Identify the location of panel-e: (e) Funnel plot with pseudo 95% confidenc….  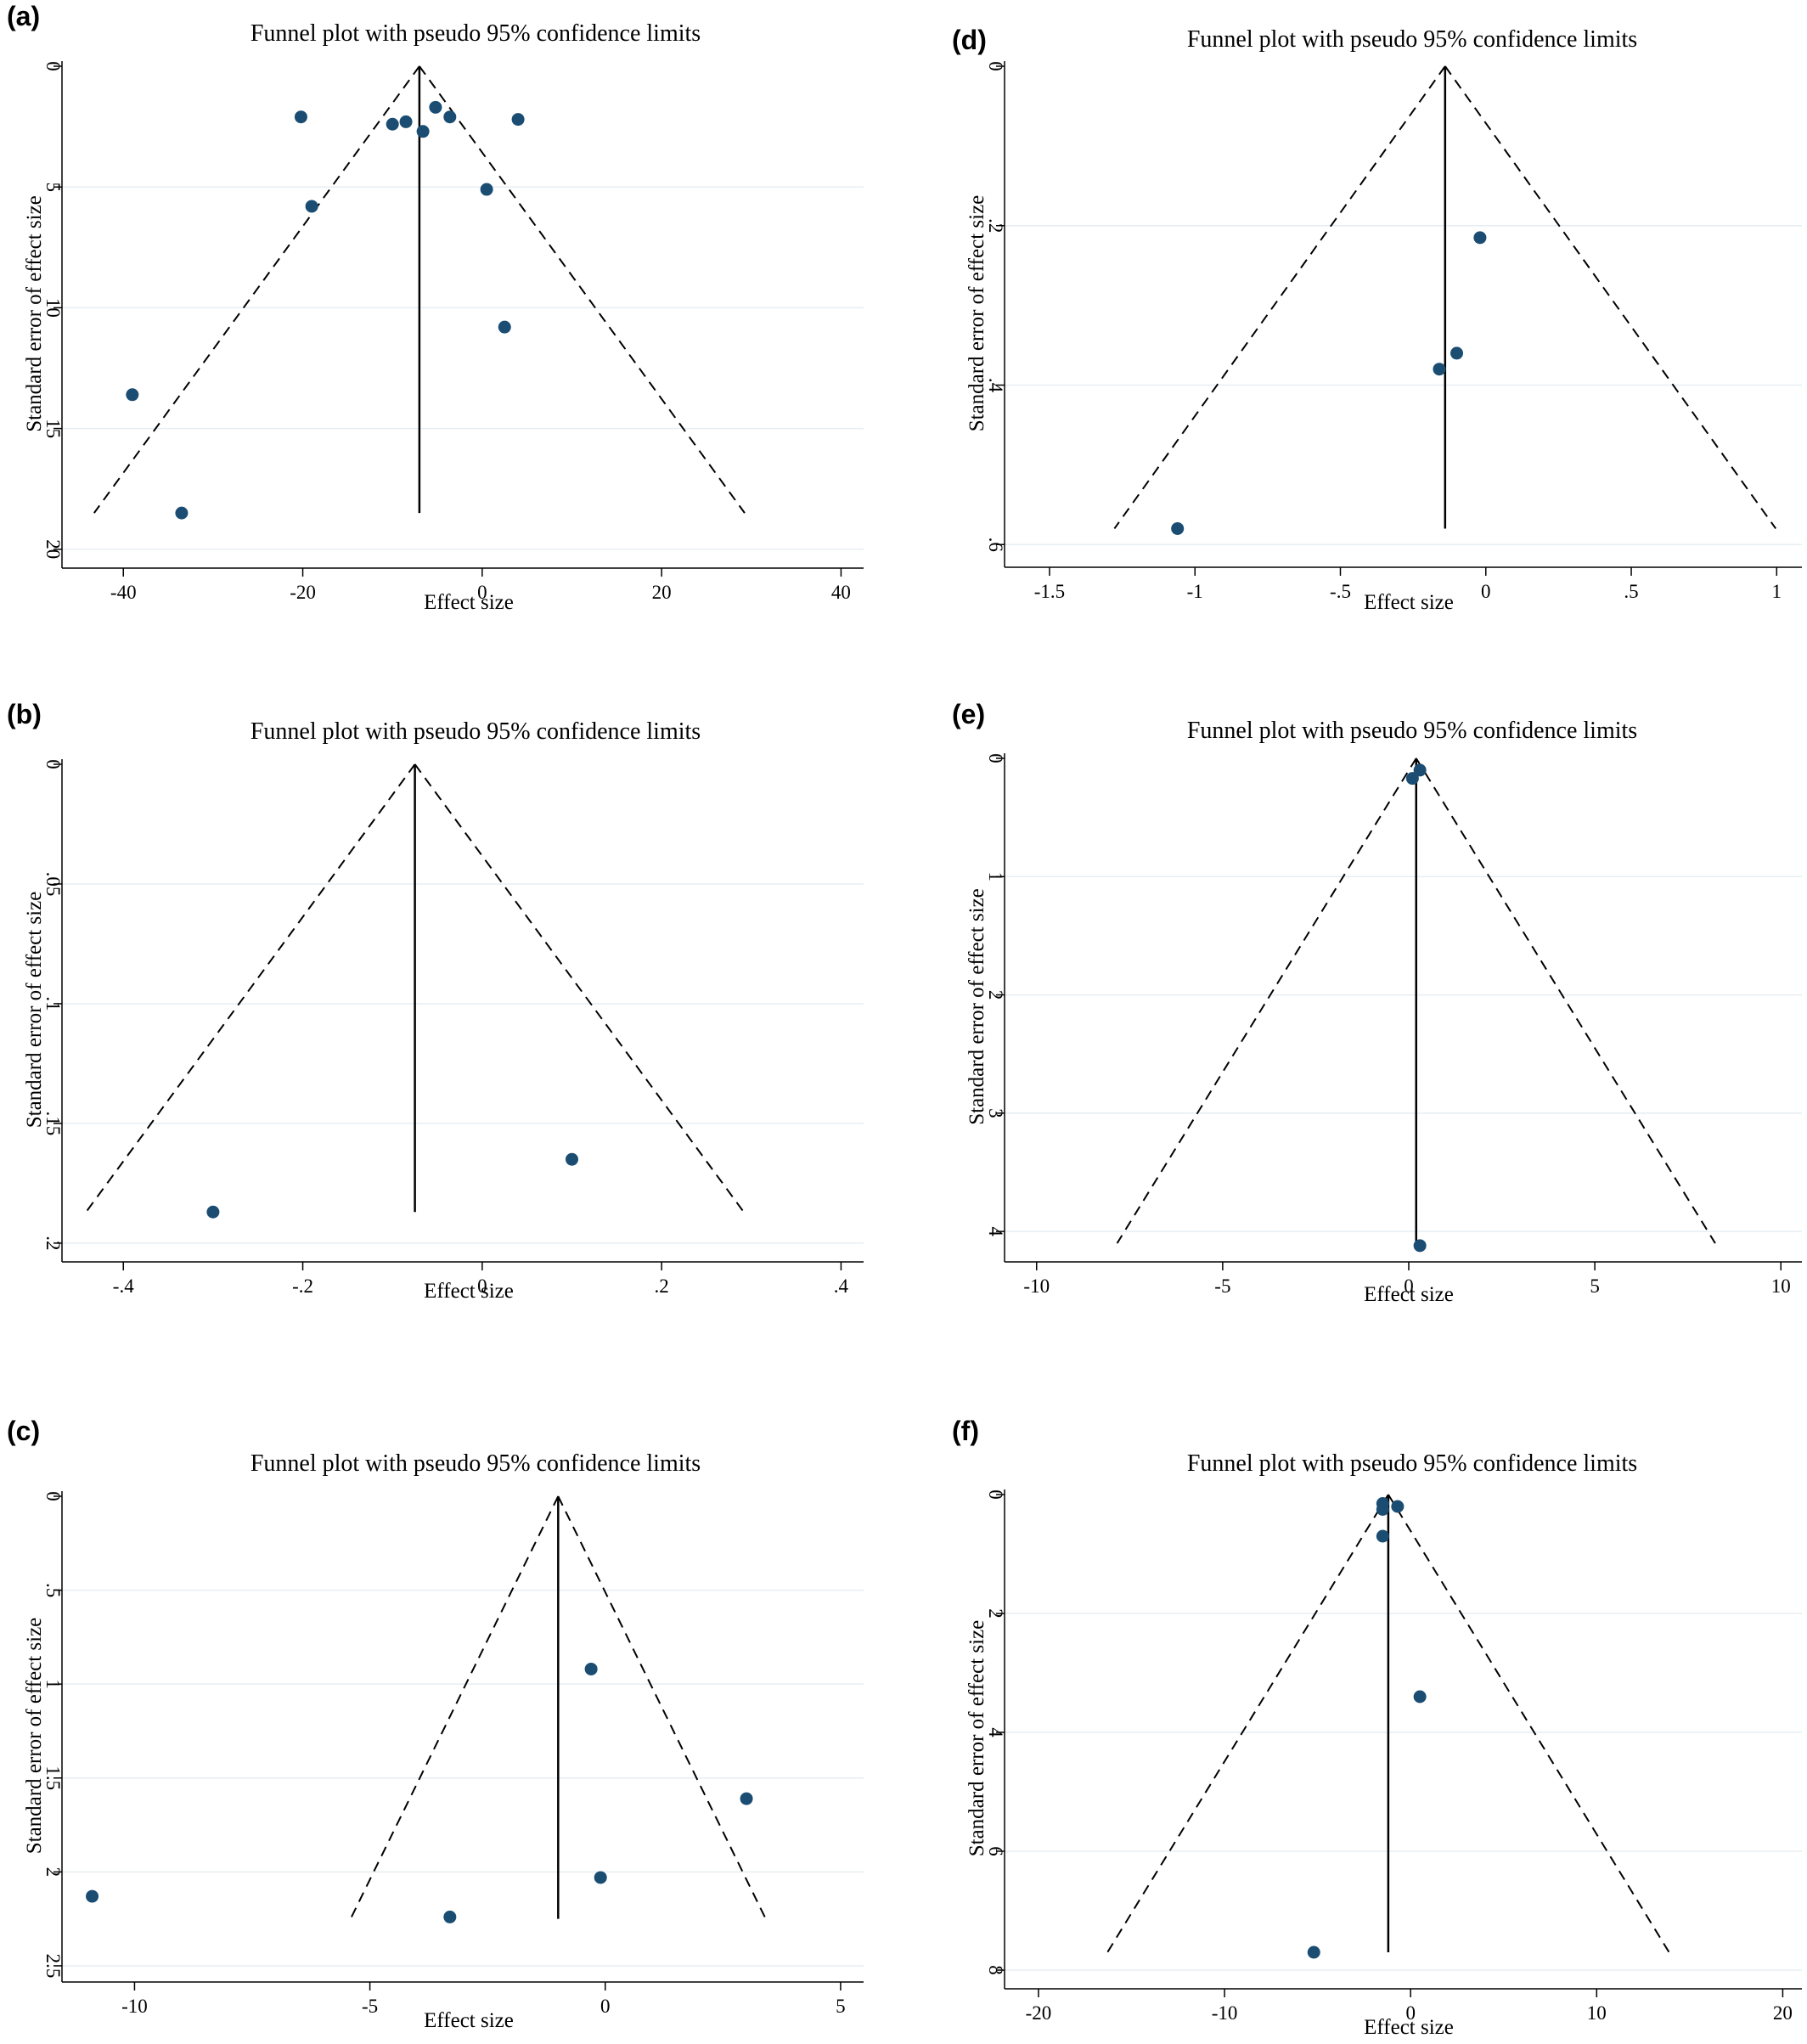
(1377, 1003).